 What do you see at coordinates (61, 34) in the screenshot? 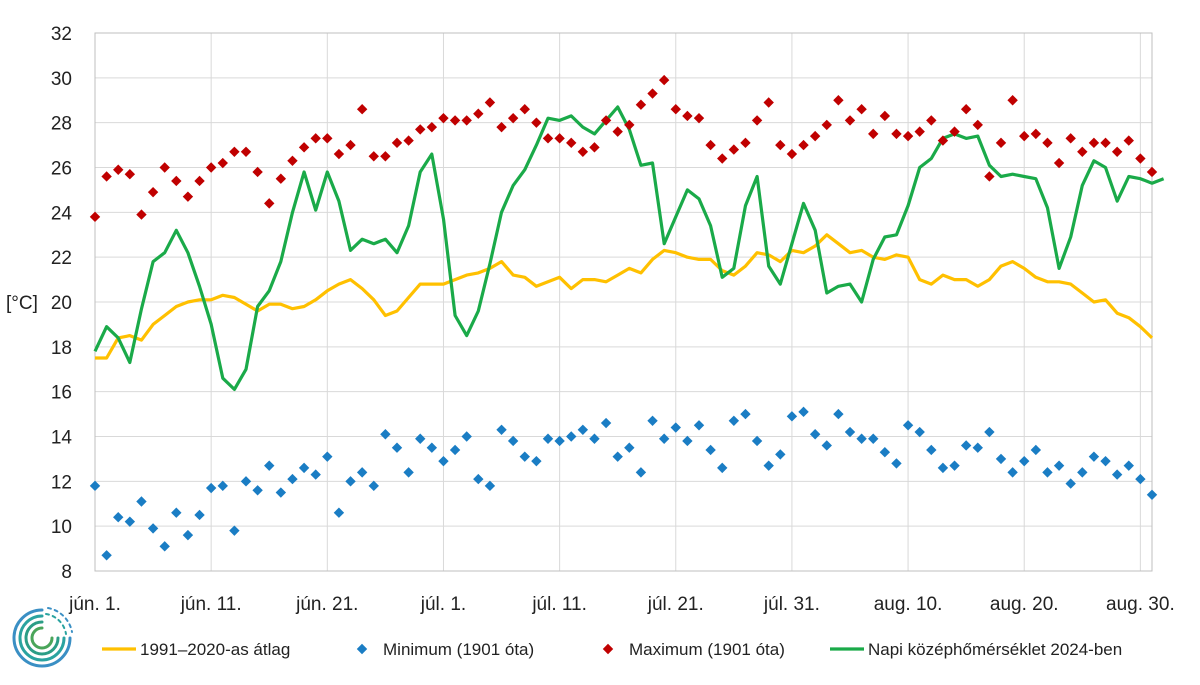
I see `y-tick-label: 32` at bounding box center [61, 34].